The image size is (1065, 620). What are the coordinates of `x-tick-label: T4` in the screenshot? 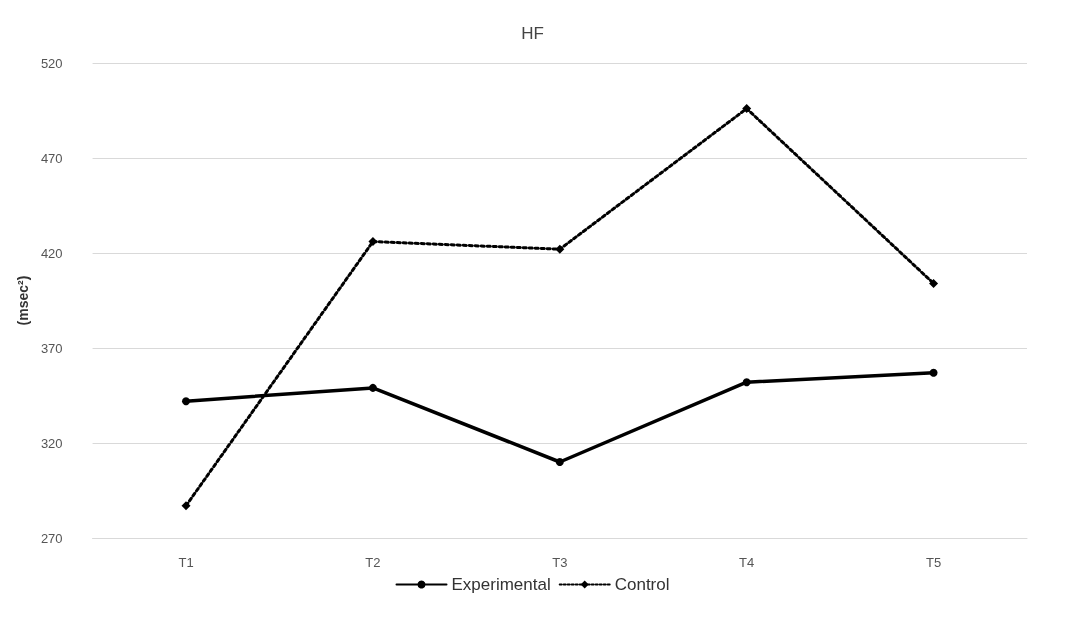 It's located at (747, 562).